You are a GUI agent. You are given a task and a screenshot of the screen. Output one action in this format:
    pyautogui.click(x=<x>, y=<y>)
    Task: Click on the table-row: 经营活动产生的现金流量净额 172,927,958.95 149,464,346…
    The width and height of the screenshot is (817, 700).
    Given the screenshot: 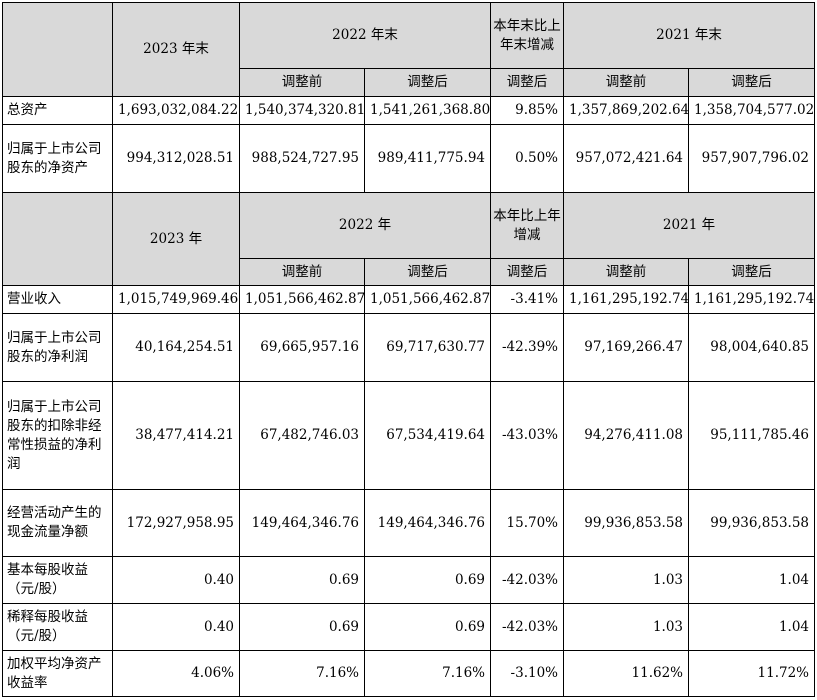 What is the action you would take?
    pyautogui.click(x=408, y=523)
    